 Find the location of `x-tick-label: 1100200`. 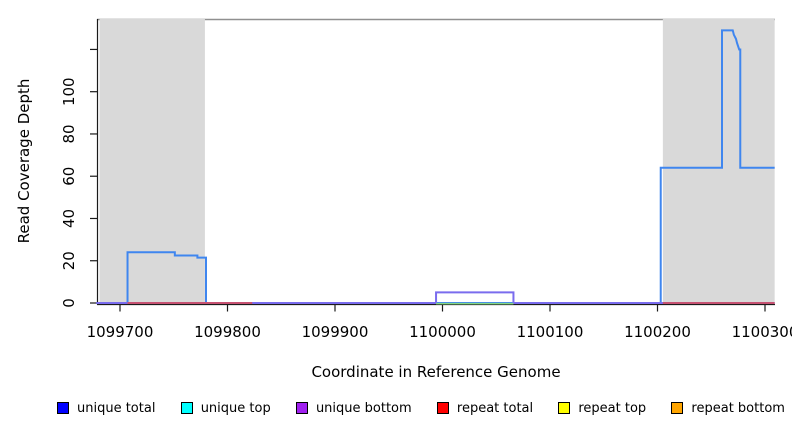

x-tick-label: 1100200 is located at coordinates (657, 332).